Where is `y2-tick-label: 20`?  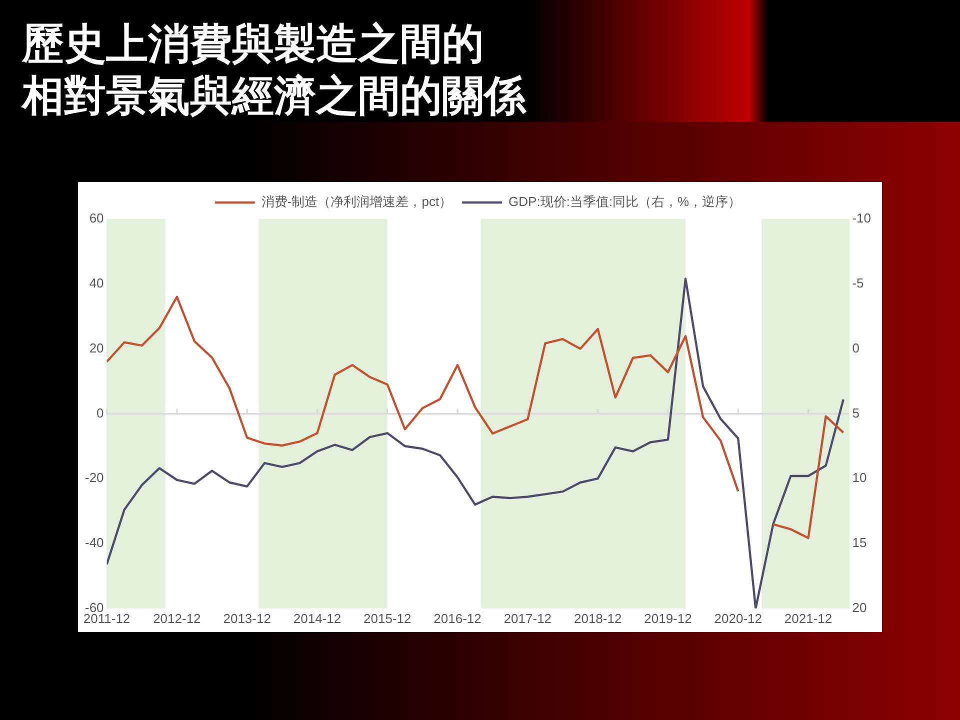
y2-tick-label: 20 is located at coordinates (859, 607).